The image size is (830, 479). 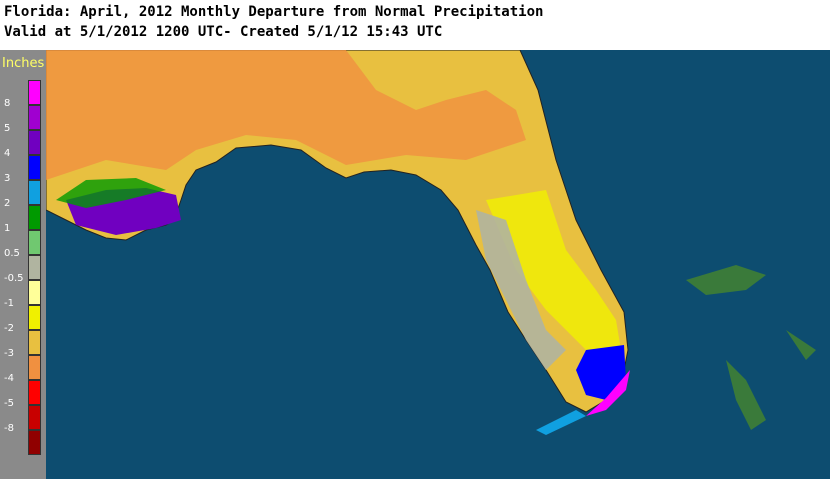 I want to click on region-normal, so click(x=521, y=290).